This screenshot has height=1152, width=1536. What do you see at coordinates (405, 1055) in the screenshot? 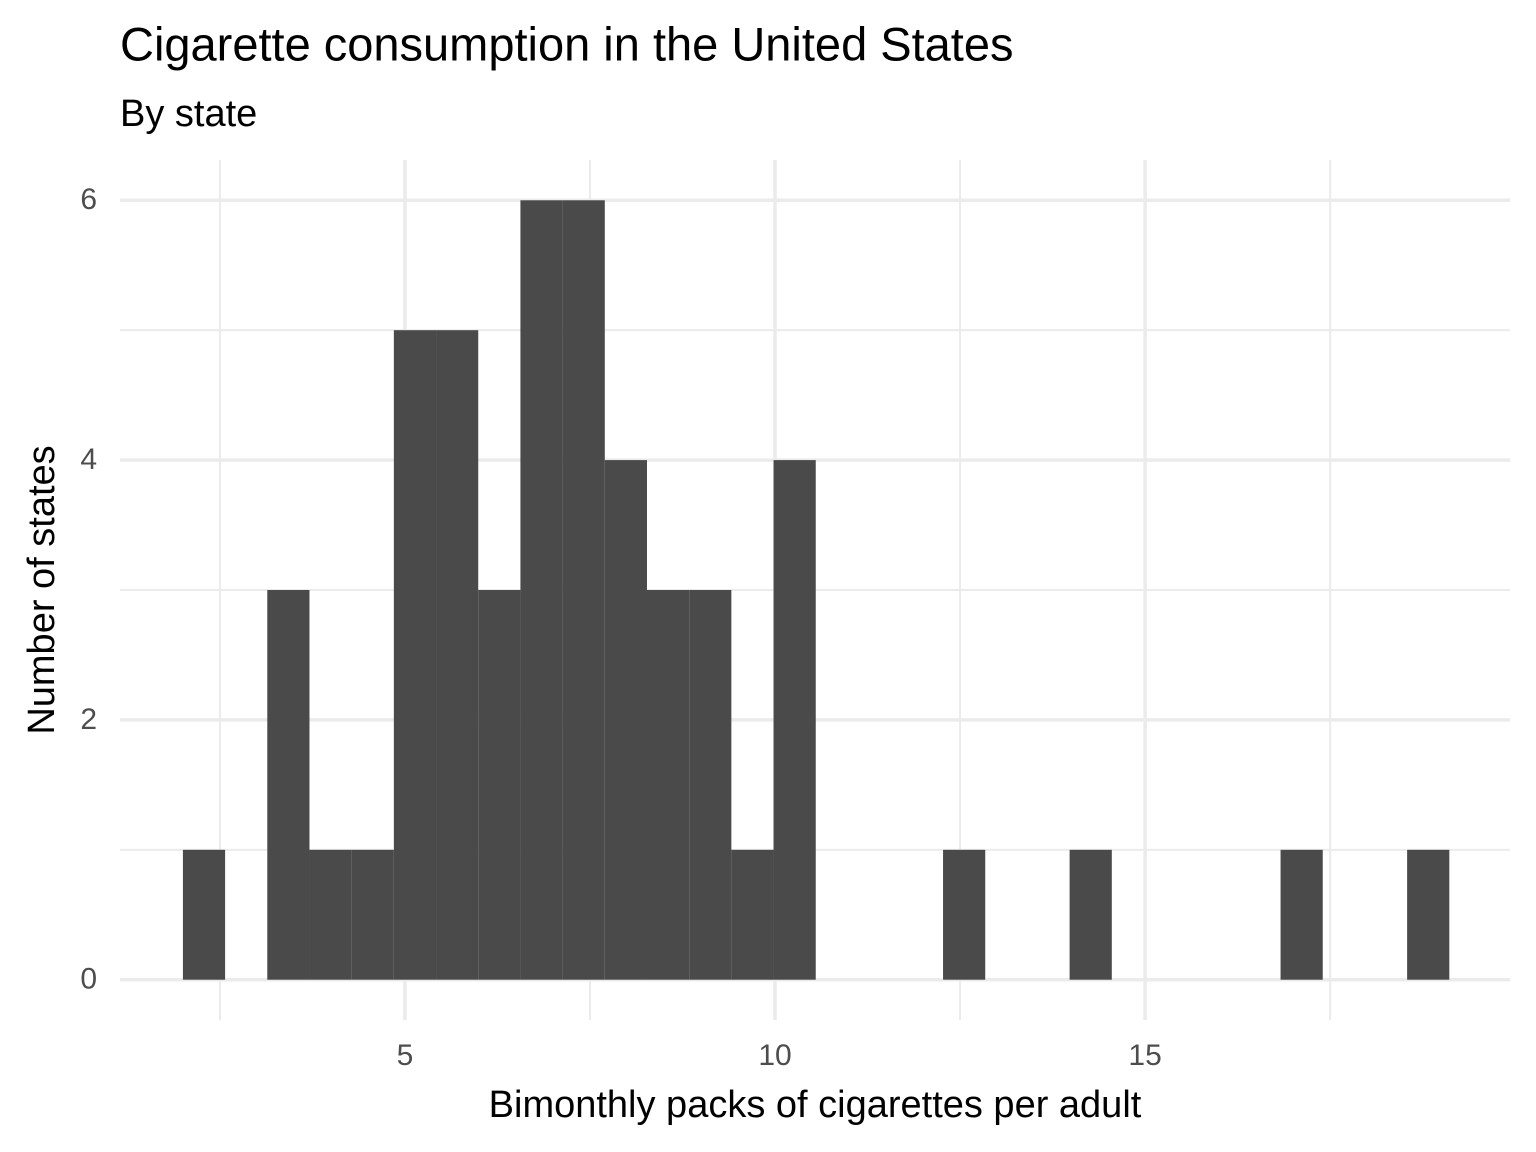
I see `x-tick-label: 5` at bounding box center [405, 1055].